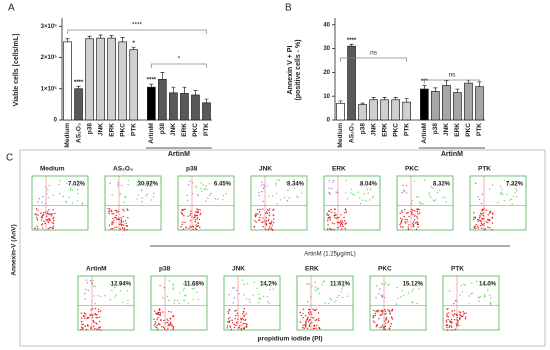  I want to click on significance-label: ****, so click(352, 41).